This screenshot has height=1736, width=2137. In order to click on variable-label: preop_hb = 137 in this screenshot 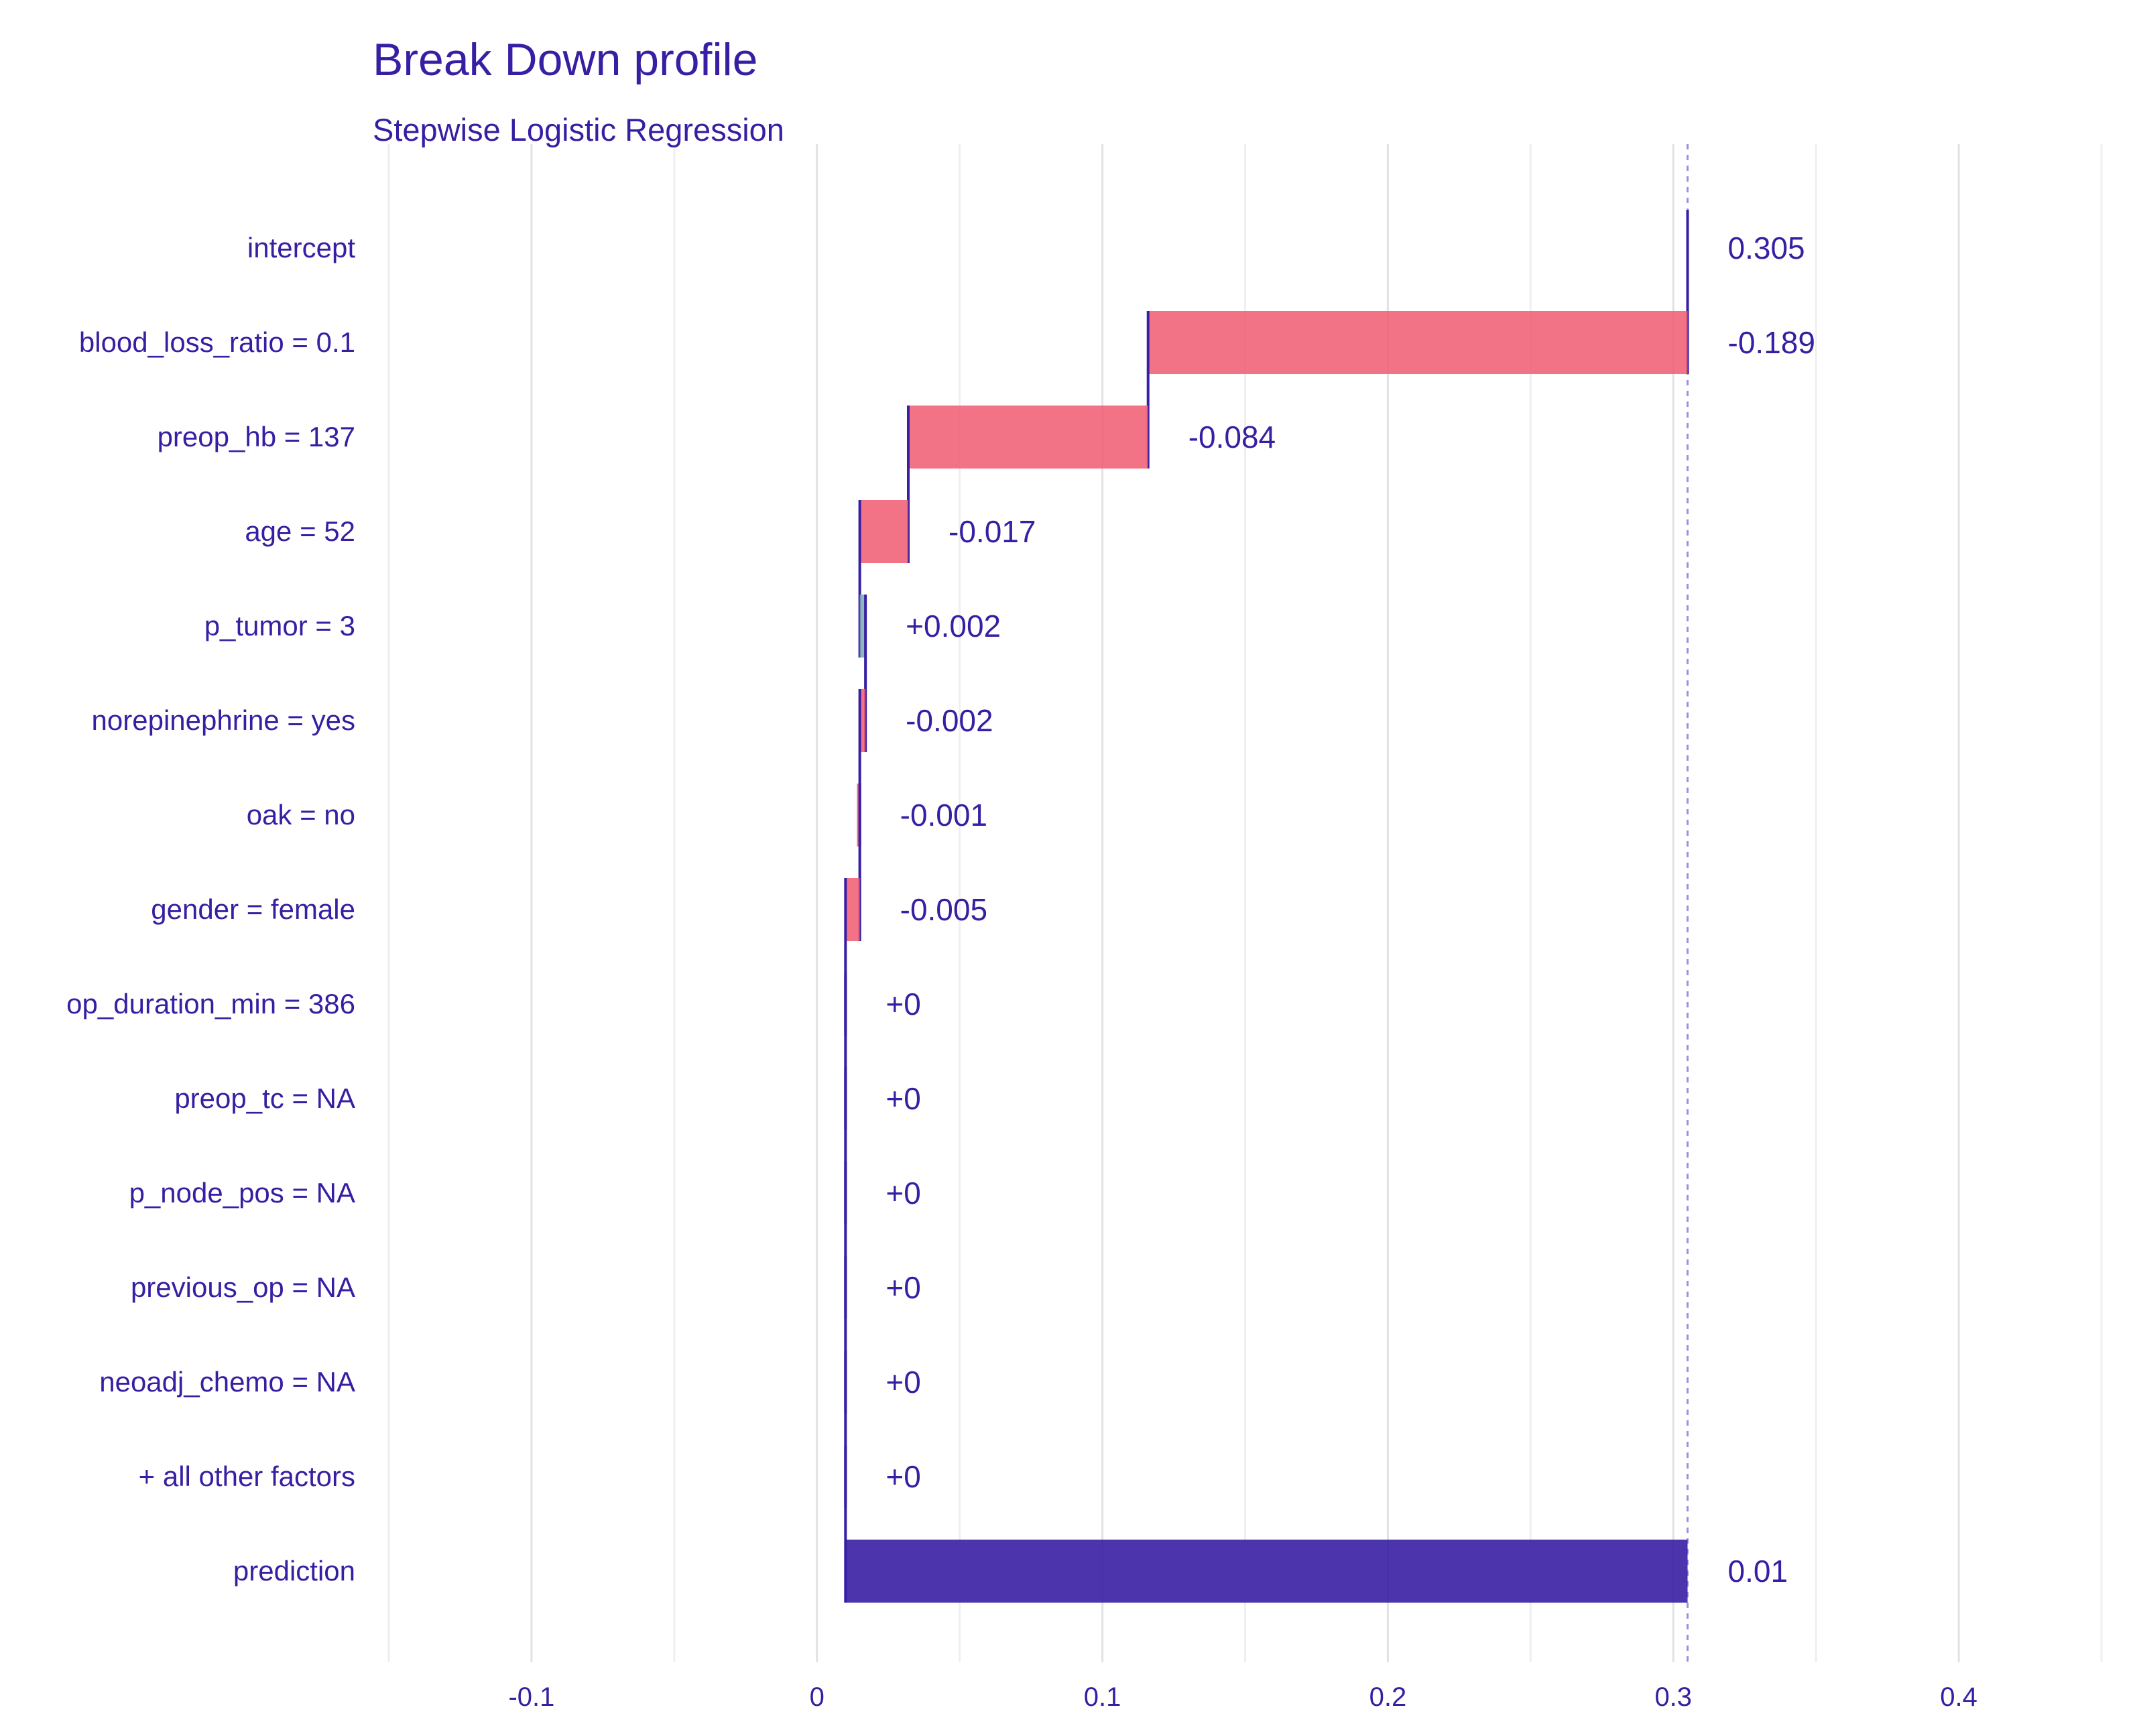, I will do `click(256, 437)`.